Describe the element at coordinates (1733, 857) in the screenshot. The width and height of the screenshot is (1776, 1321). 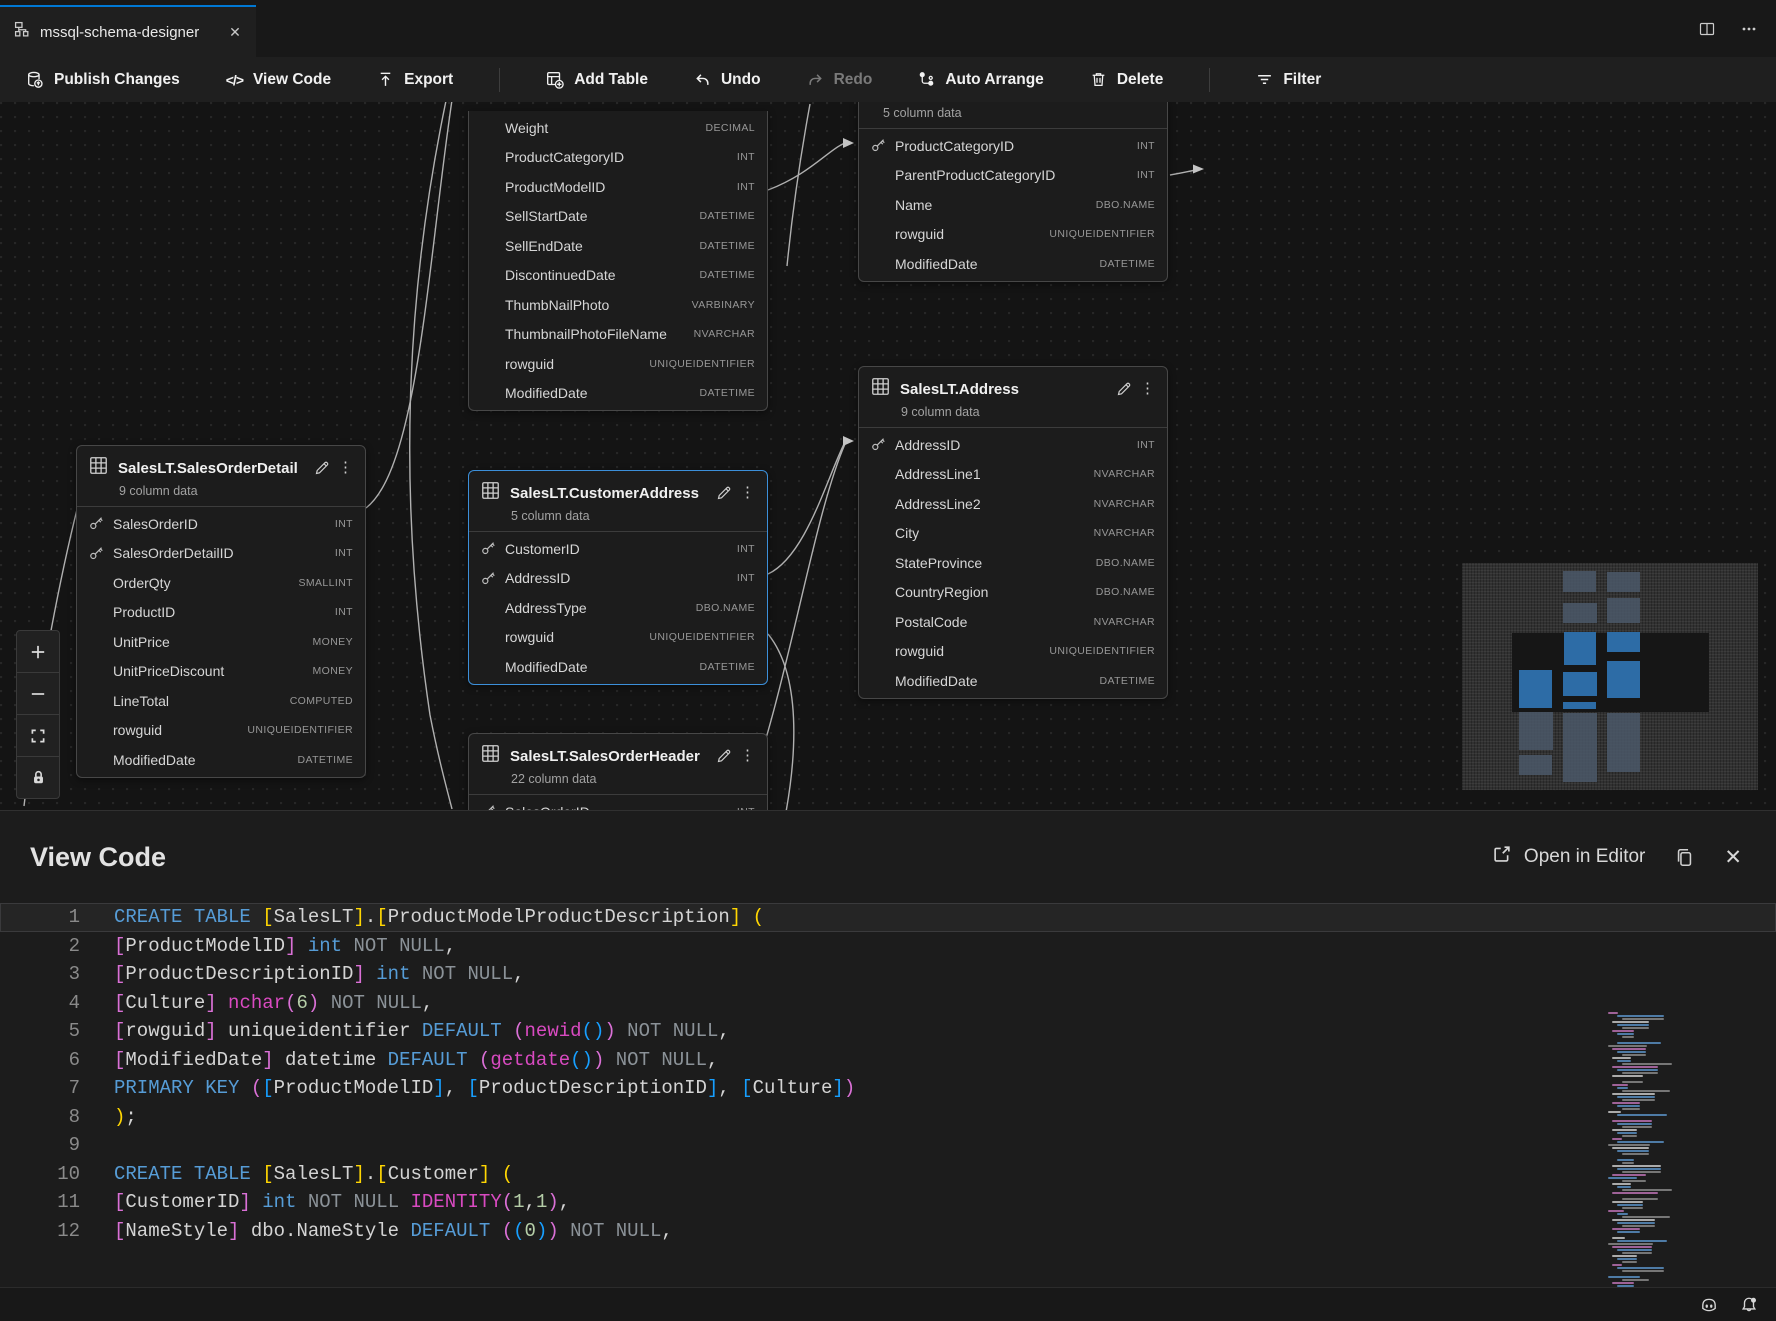
I see `close-panel-icon: ✕` at that location.